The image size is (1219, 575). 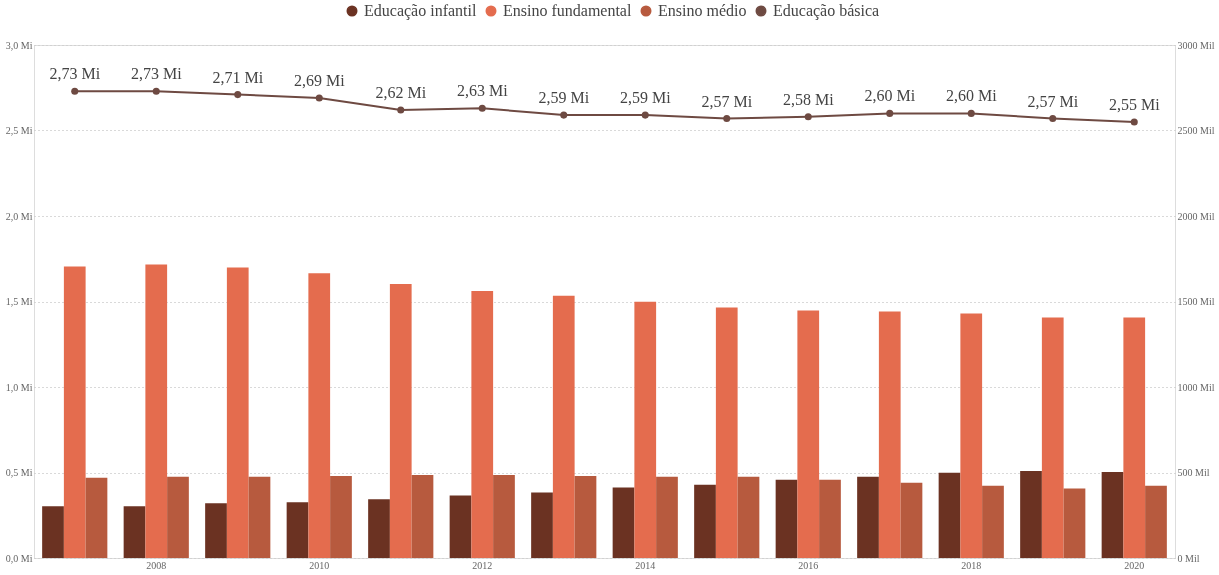 I want to click on y-tick-label: 0,0 Mi, so click(x=19, y=558).